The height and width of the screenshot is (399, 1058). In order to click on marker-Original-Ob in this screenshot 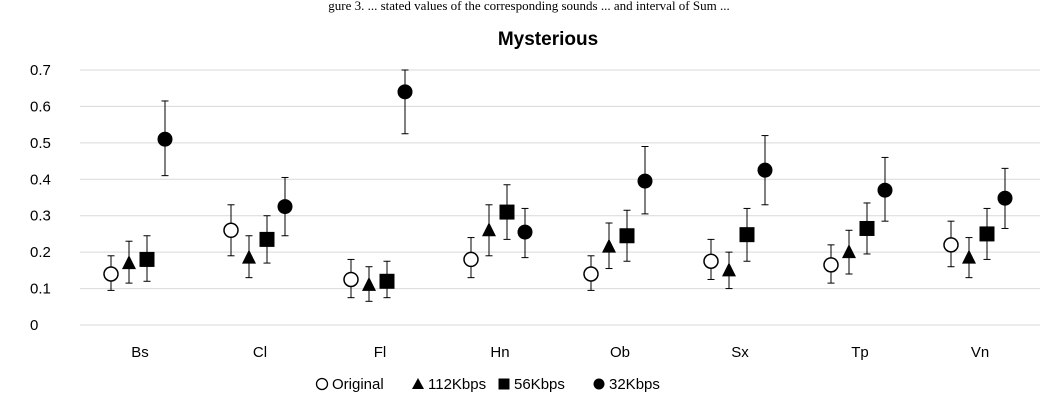, I will do `click(591, 274)`.